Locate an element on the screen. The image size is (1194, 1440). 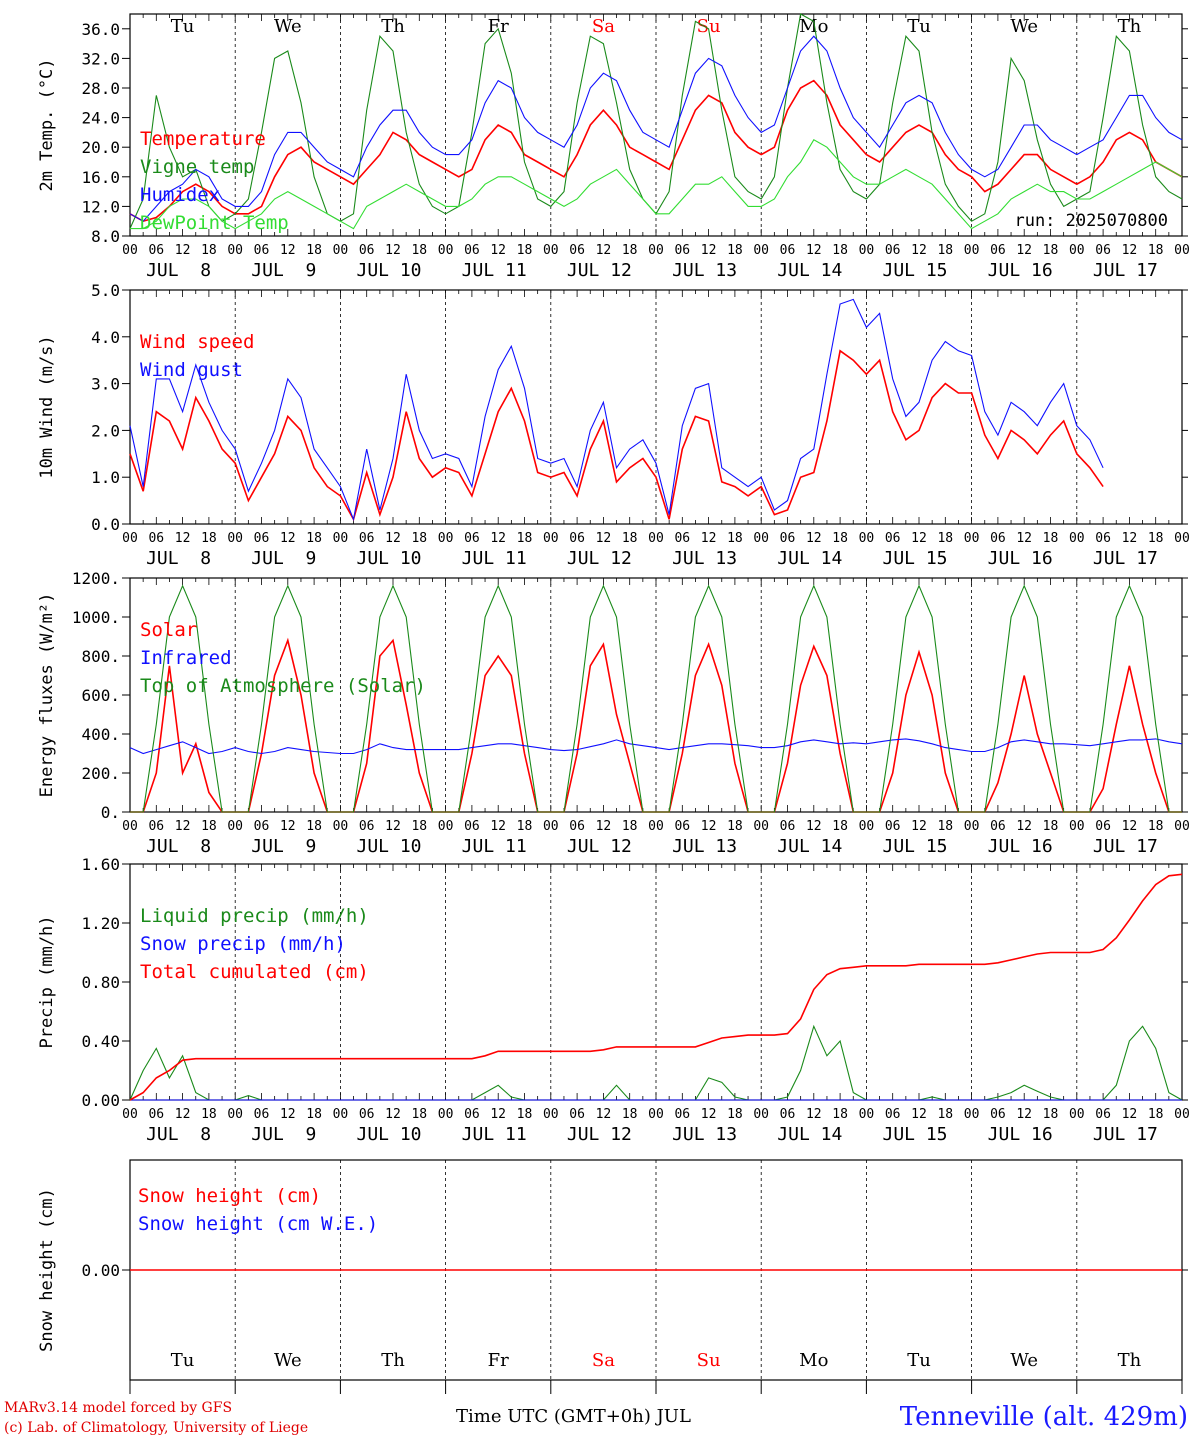
model-credit: MARv3.14 model forced by GFS is located at coordinates (118, 1408).